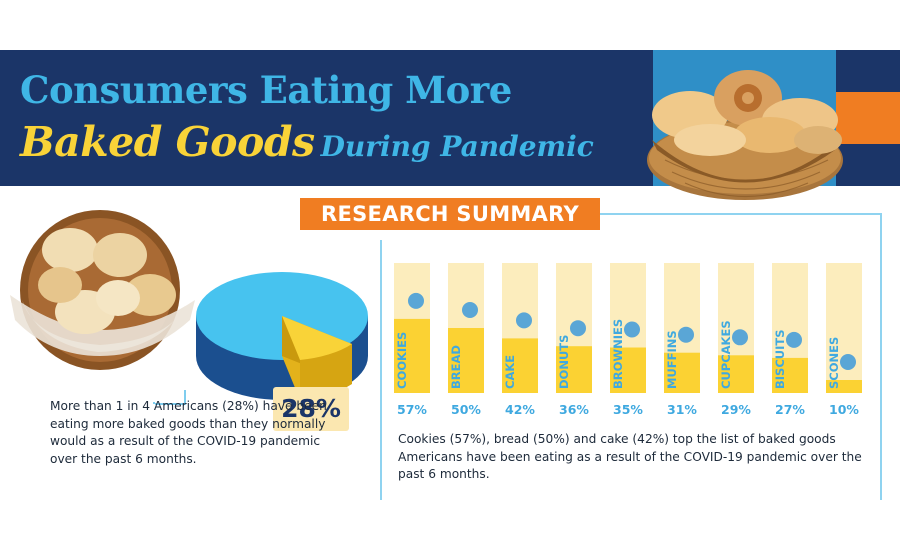 The image size is (900, 550). I want to click on bar-category-label: BISCUITS, so click(780, 359).